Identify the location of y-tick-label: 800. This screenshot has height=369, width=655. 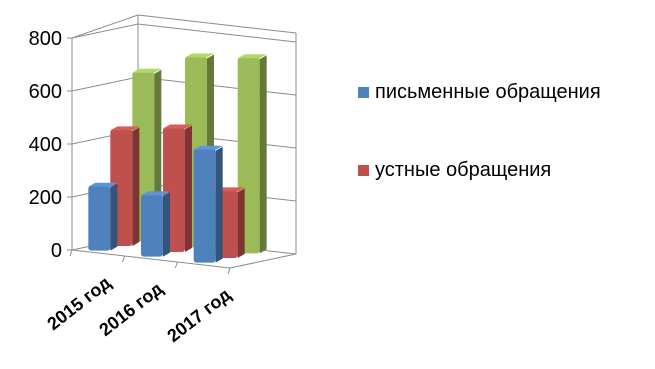
(45, 39).